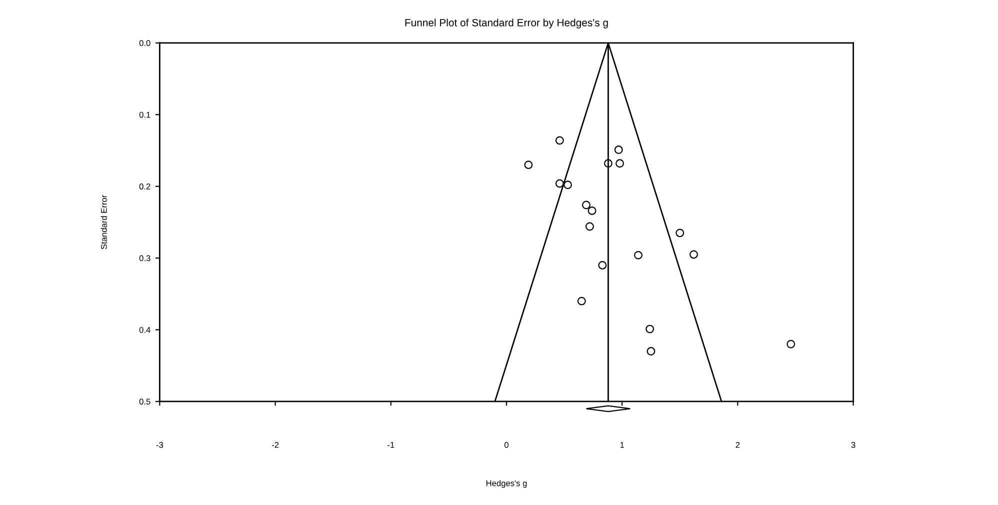 The height and width of the screenshot is (505, 998). Describe the element at coordinates (738, 445) in the screenshot. I see `x-tick-label: 2` at that location.